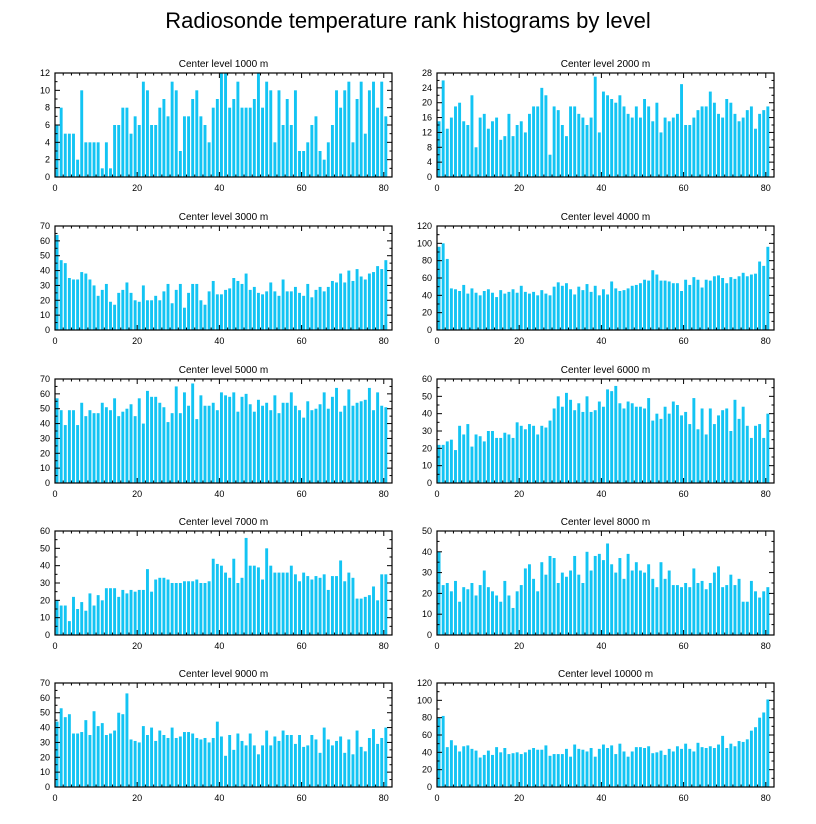 The width and height of the screenshot is (816, 824). What do you see at coordinates (427, 752) in the screenshot?
I see `y-tick-label: 40` at bounding box center [427, 752].